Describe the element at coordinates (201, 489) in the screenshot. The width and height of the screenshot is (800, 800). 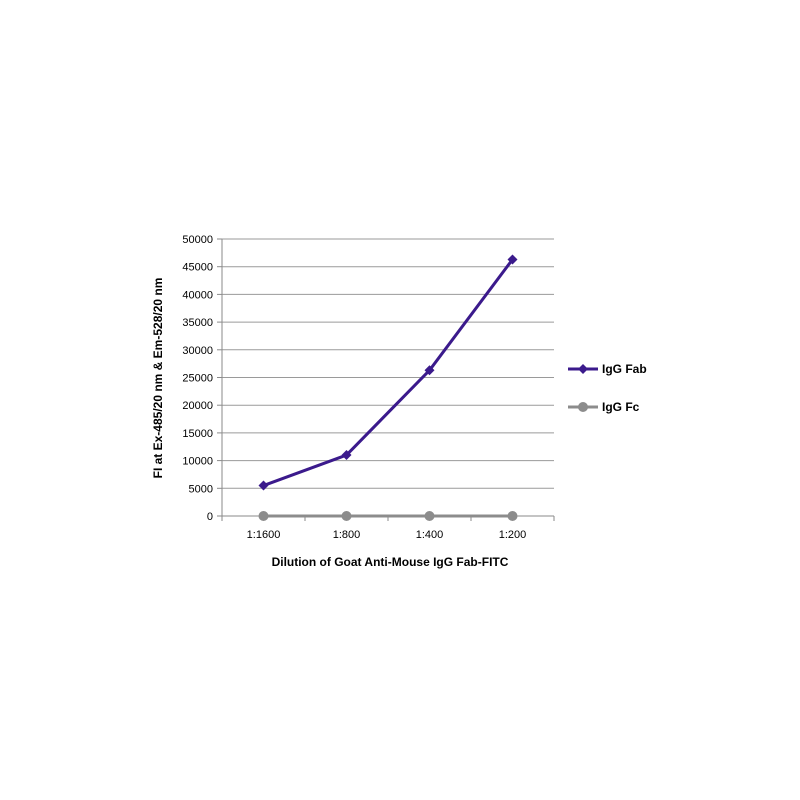
I see `y-tick-label: 5000` at that location.